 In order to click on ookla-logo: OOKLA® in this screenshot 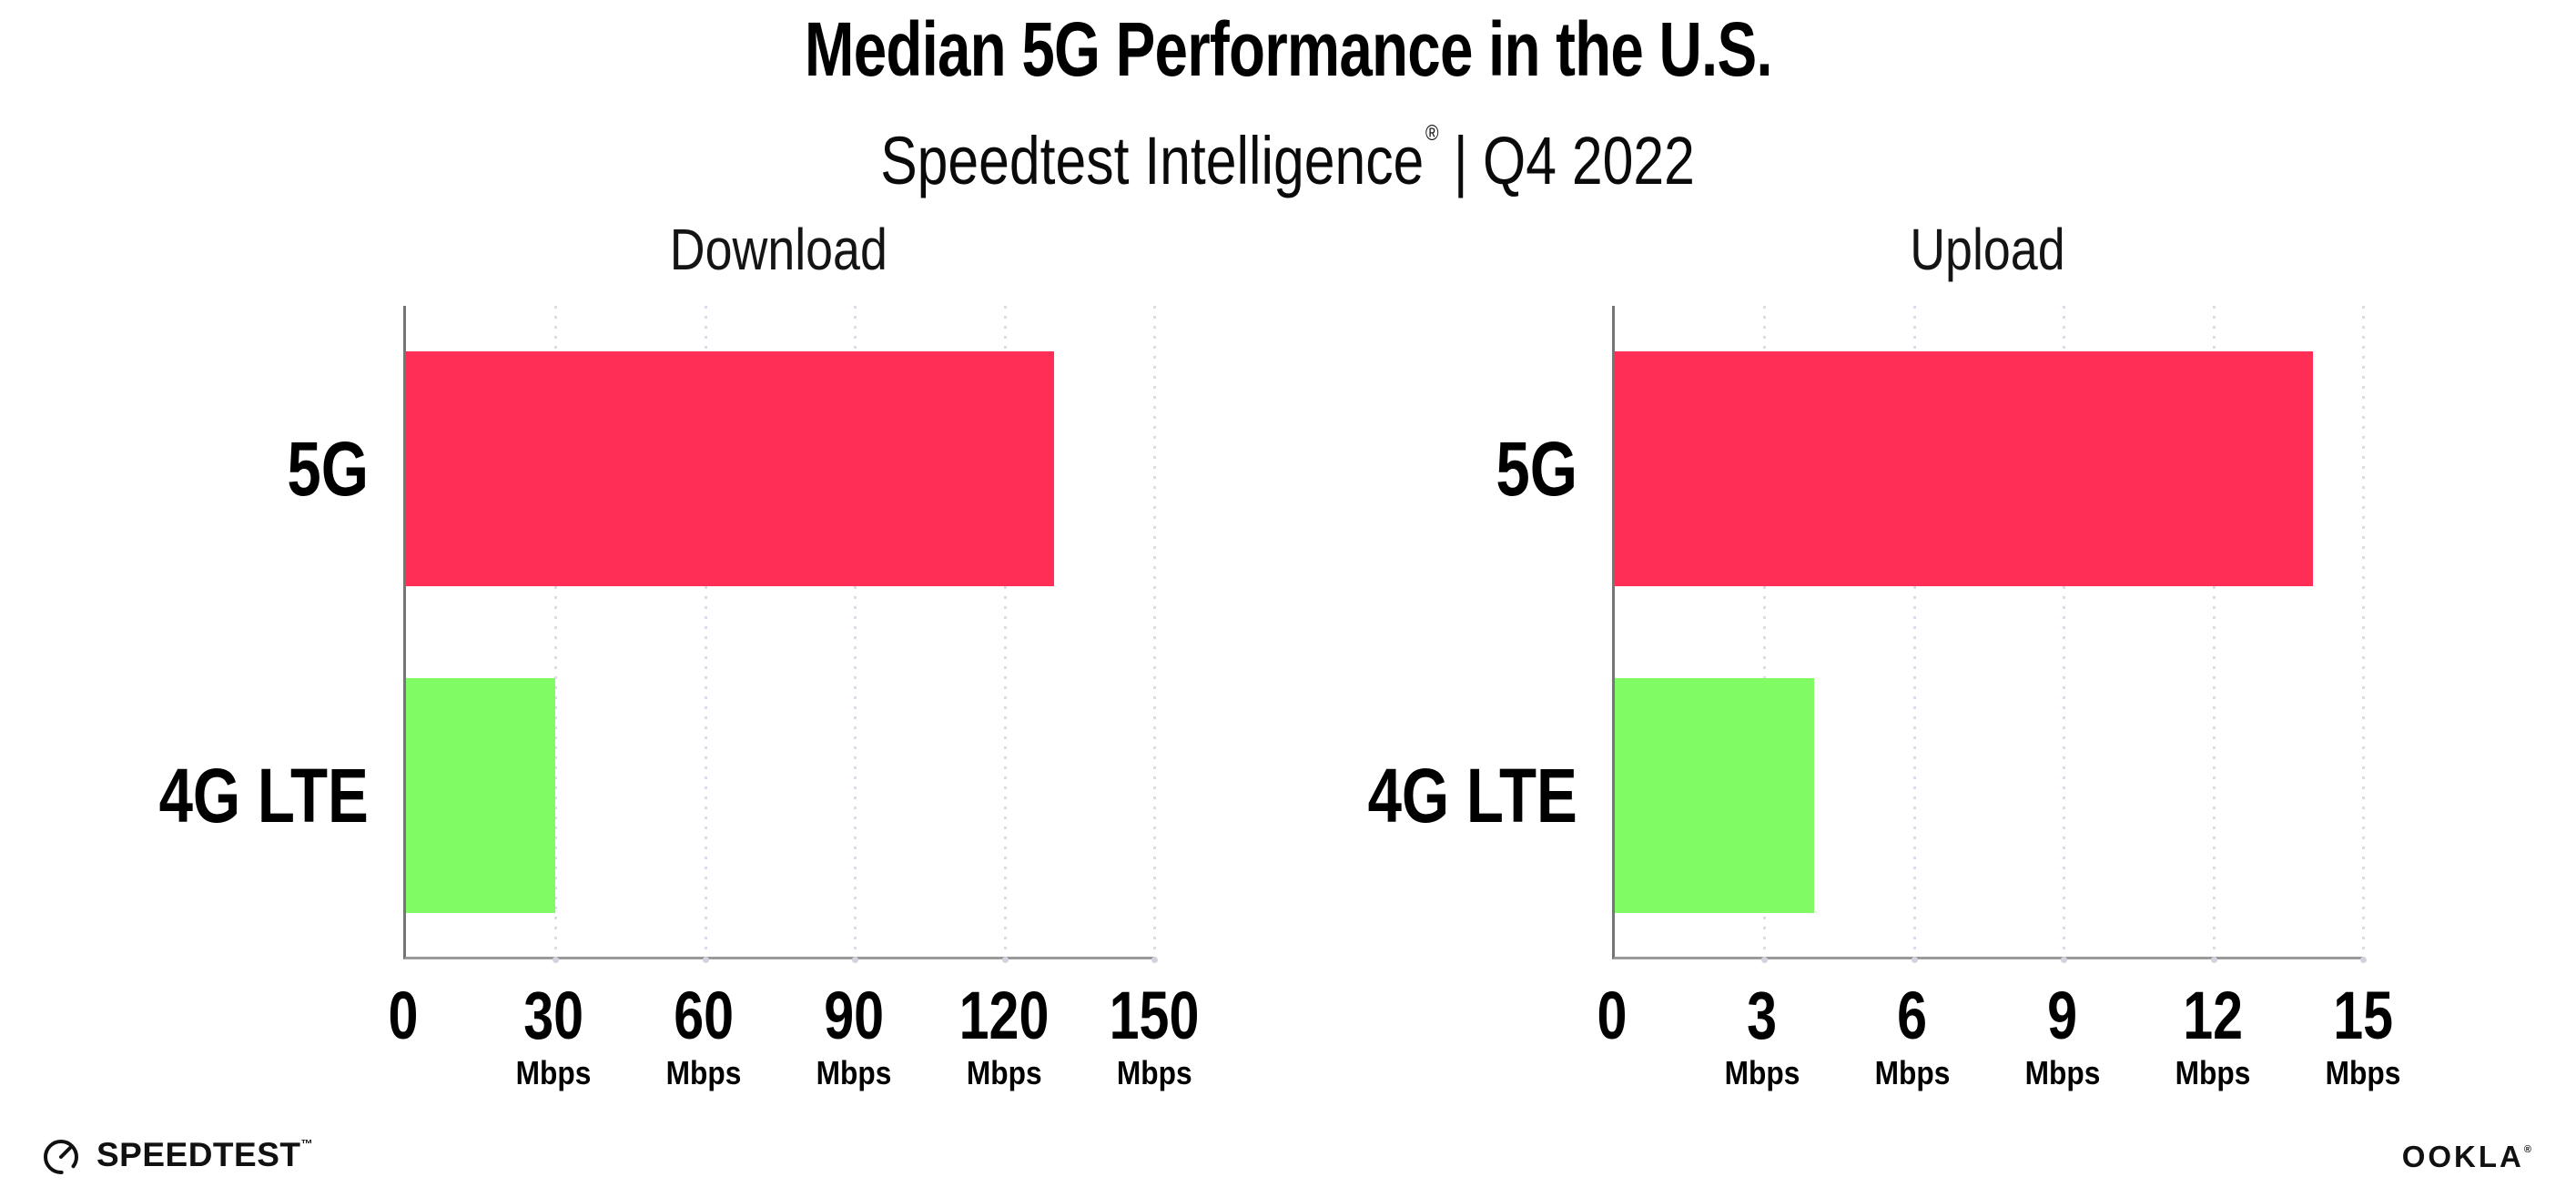, I will do `click(2468, 1157)`.